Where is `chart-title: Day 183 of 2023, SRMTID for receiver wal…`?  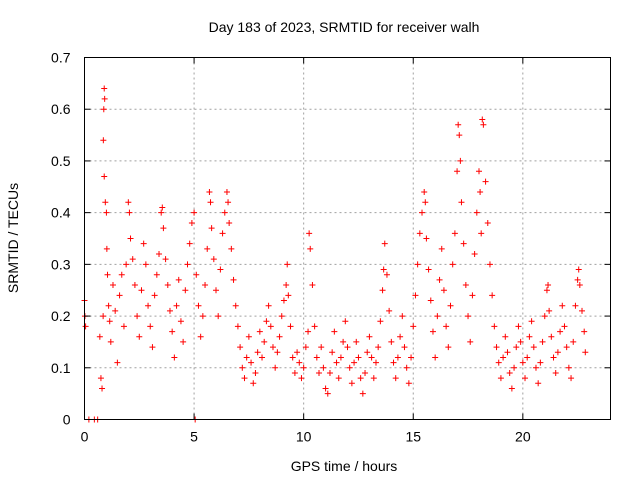 chart-title: Day 183 of 2023, SRMTID for receiver wal… is located at coordinates (344, 27).